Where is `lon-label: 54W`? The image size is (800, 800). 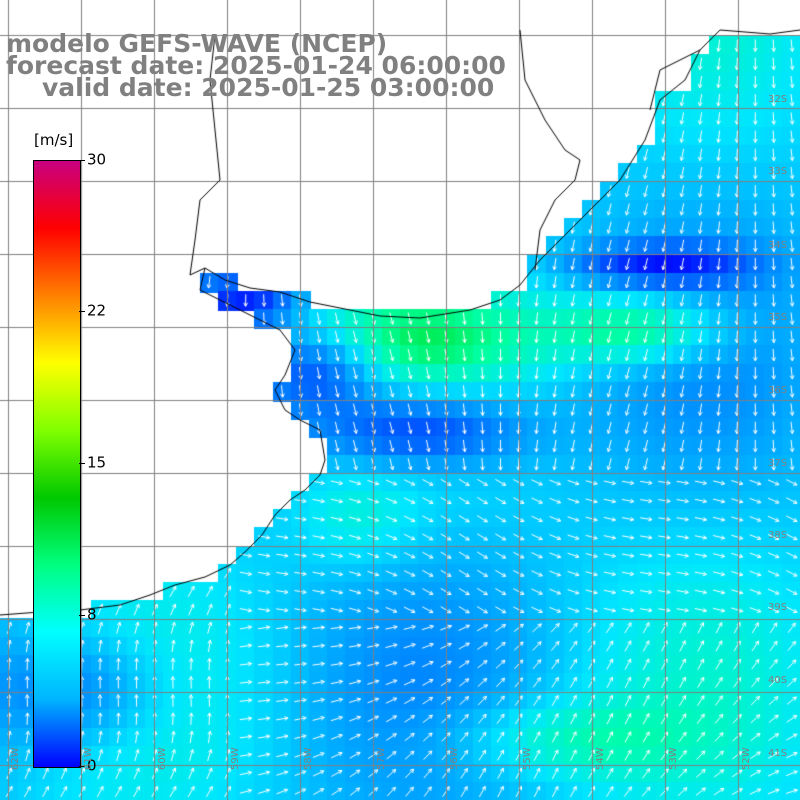
lon-label: 54W is located at coordinates (600, 758).